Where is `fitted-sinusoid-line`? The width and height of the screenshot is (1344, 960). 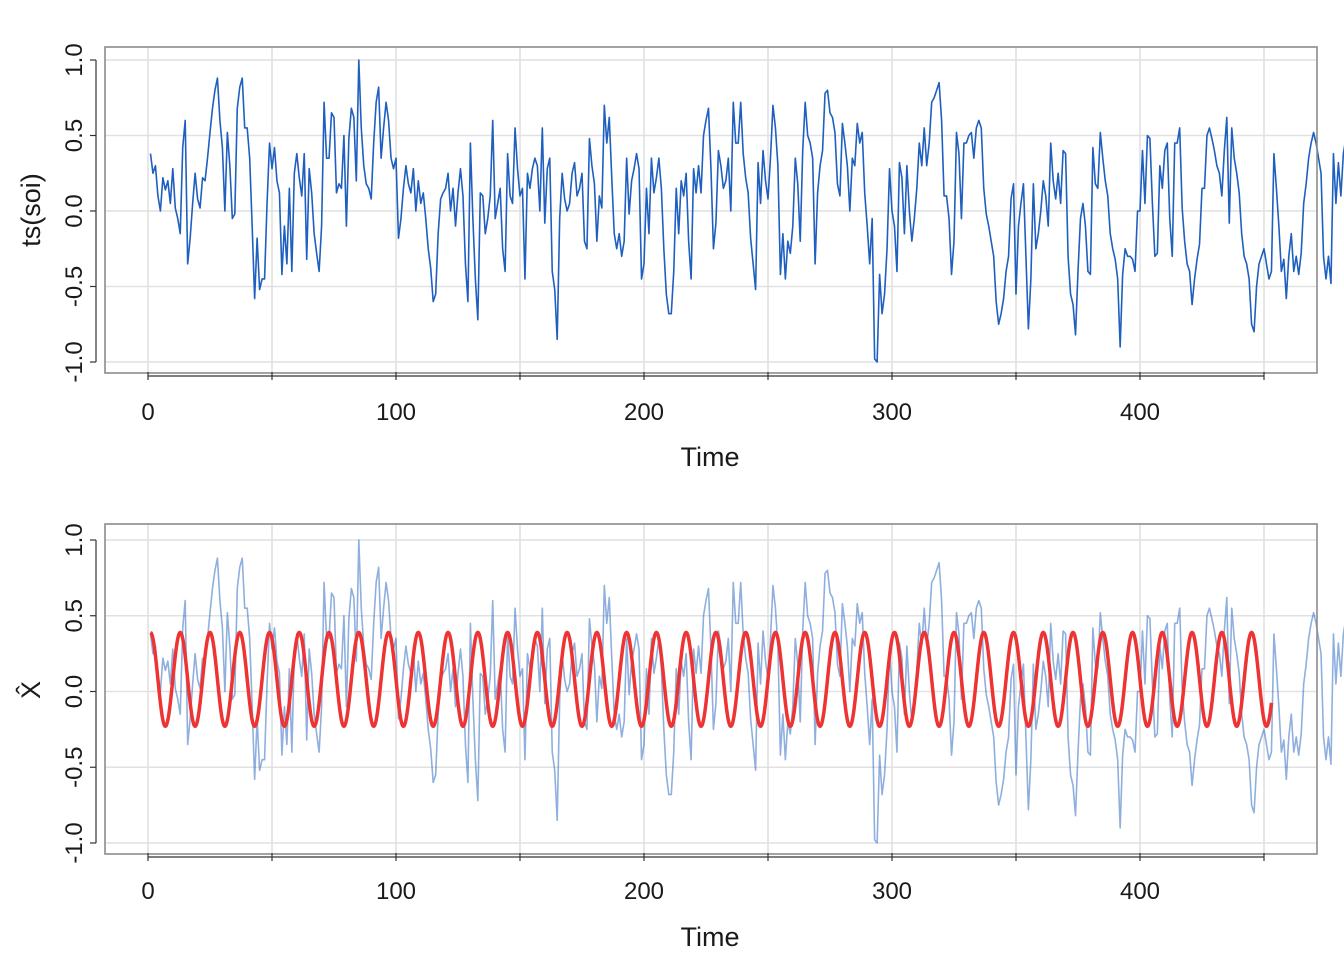
fitted-sinusoid-line is located at coordinates (711, 679).